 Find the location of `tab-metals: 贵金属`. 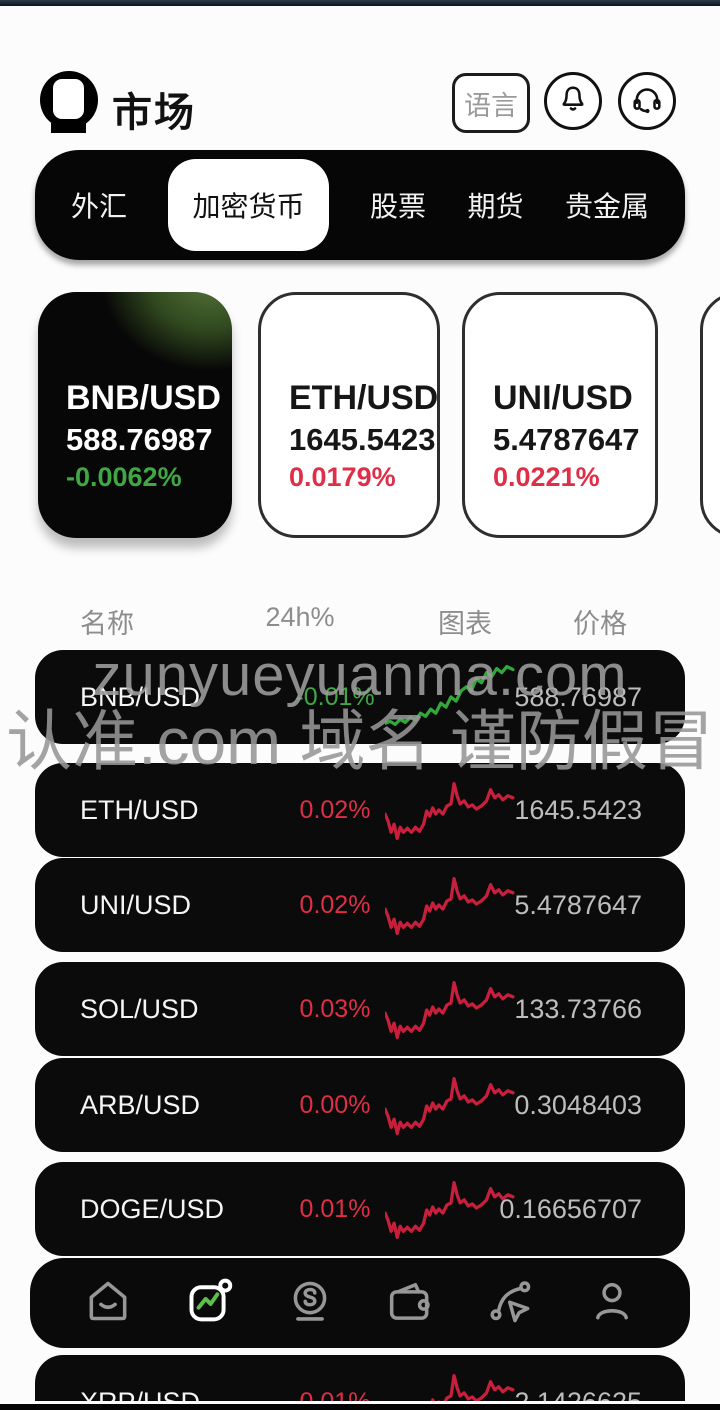

tab-metals: 贵金属 is located at coordinates (606, 206).